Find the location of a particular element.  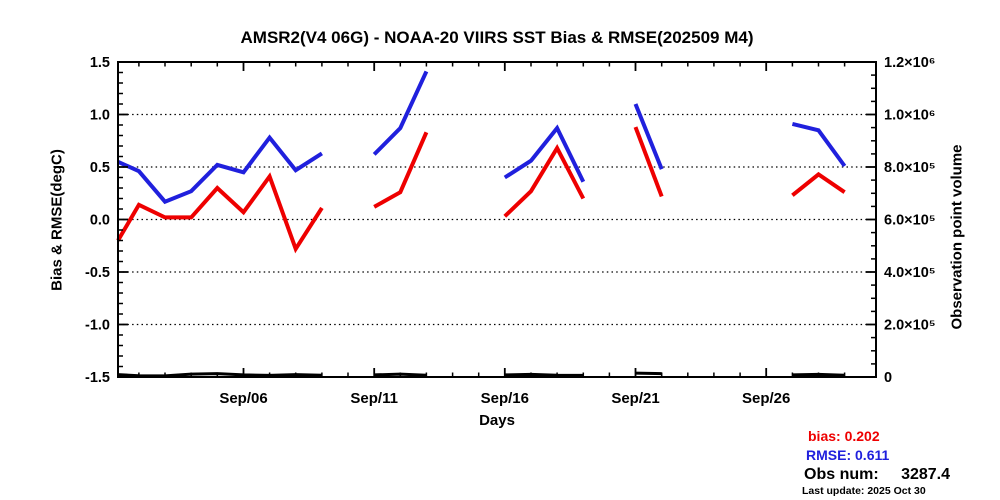

series-observation-volume-line is located at coordinates (481, 374).